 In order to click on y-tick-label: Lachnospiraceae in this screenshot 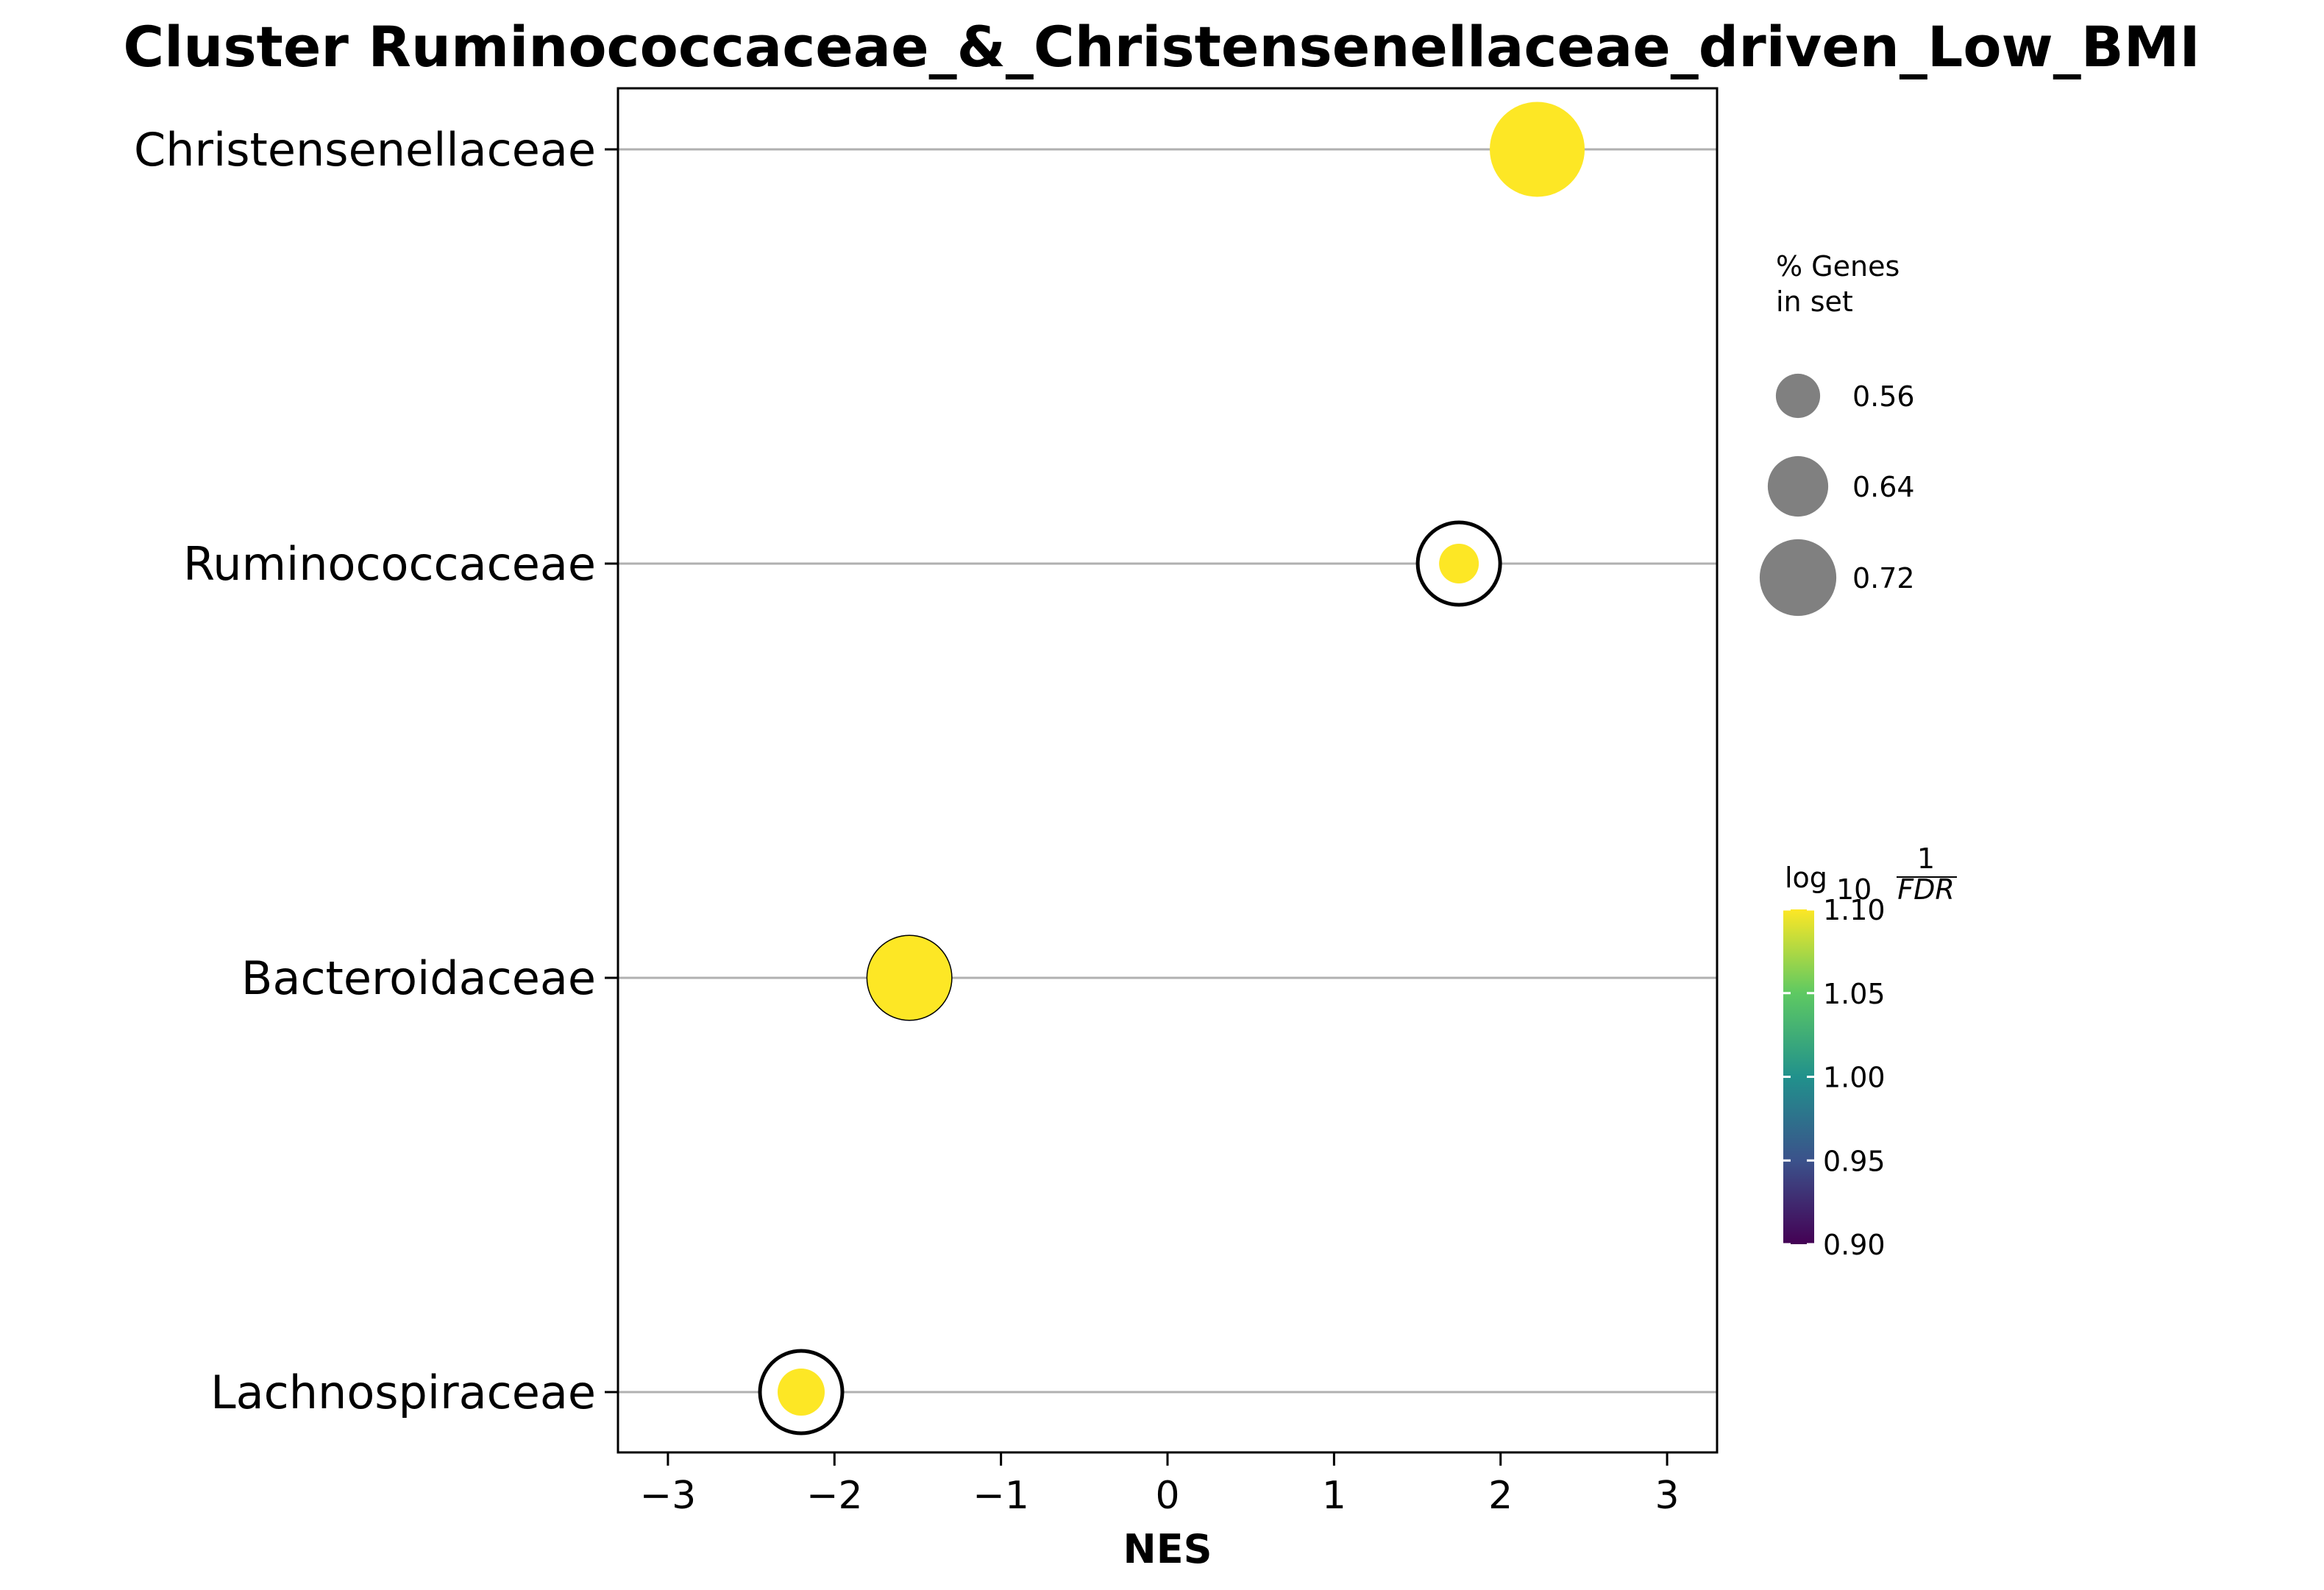, I will do `click(403, 1392)`.